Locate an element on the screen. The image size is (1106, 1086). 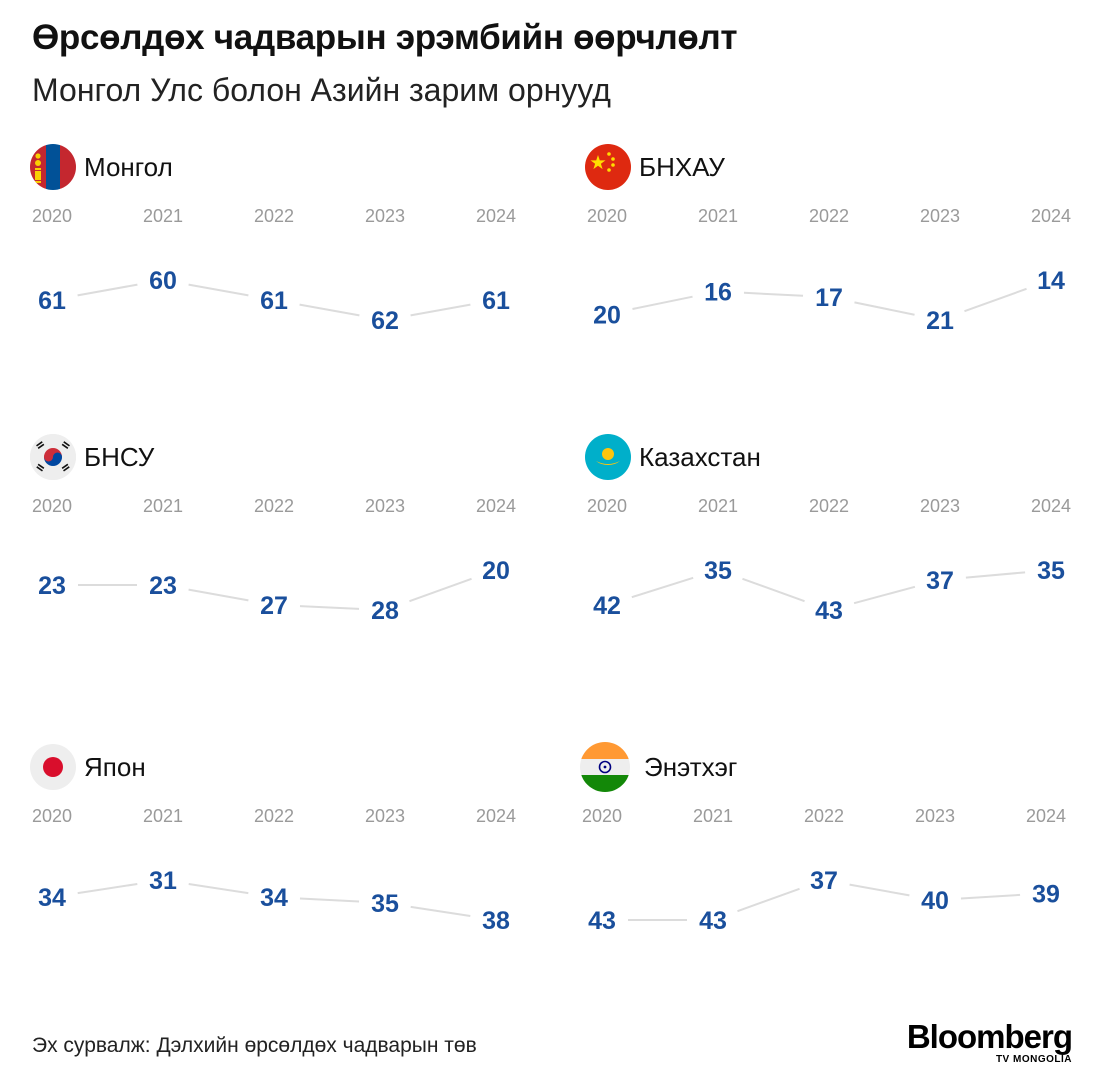
brand-logo: Bloomberg TV MONGOLIA is located at coordinates (989, 1041).